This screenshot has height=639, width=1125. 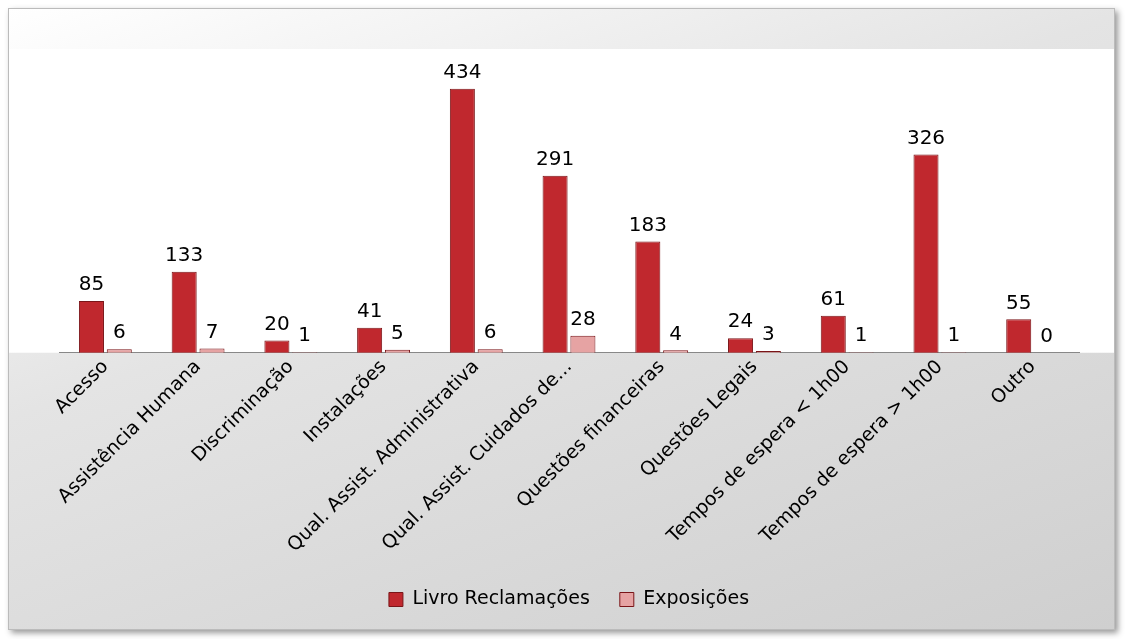 I want to click on data-label: 55, so click(x=1019, y=301).